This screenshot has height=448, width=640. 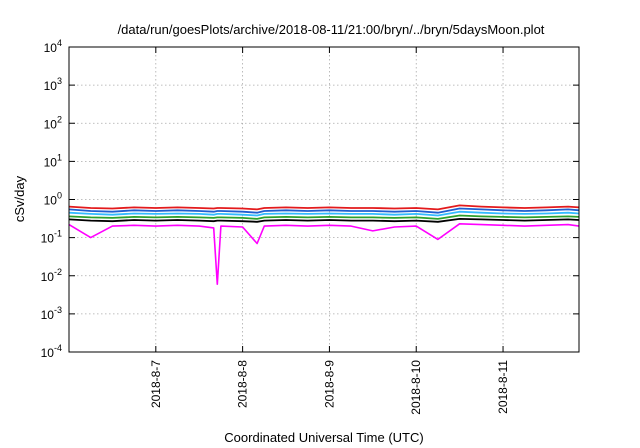 I want to click on y-tick-label: 10², so click(x=53, y=122).